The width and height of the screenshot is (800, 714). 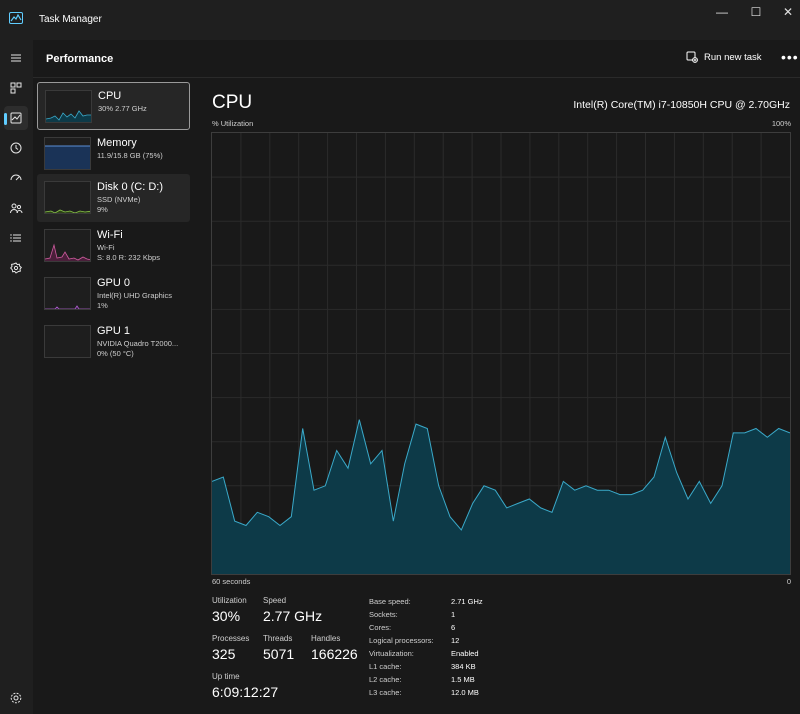 I want to click on task-manager-icon, so click(x=16, y=18).